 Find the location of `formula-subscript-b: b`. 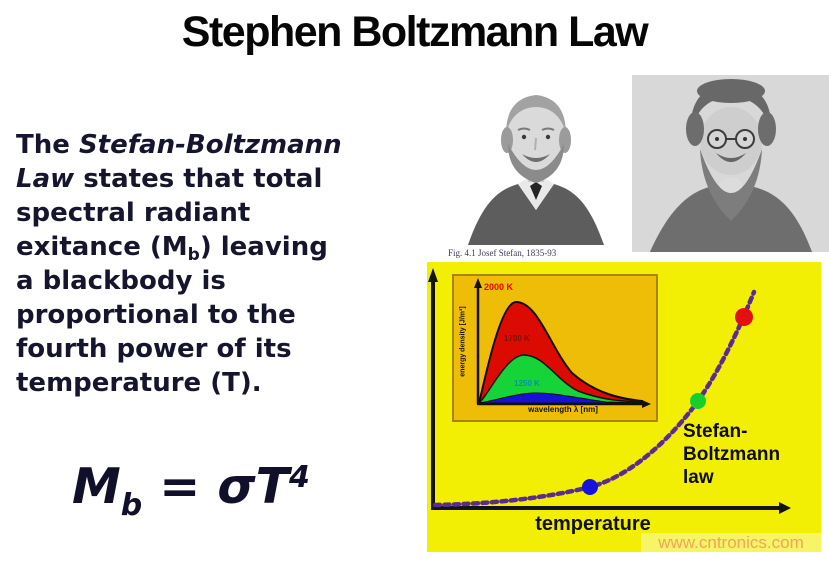

formula-subscript-b: b is located at coordinates (131, 505).